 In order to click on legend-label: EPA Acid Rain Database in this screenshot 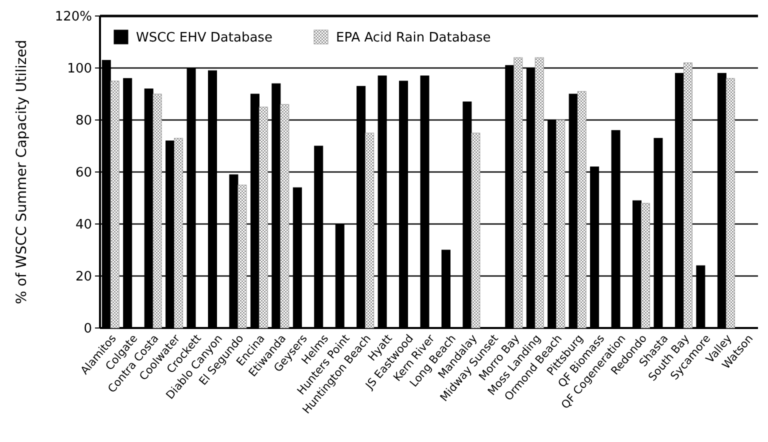, I will do `click(413, 38)`.